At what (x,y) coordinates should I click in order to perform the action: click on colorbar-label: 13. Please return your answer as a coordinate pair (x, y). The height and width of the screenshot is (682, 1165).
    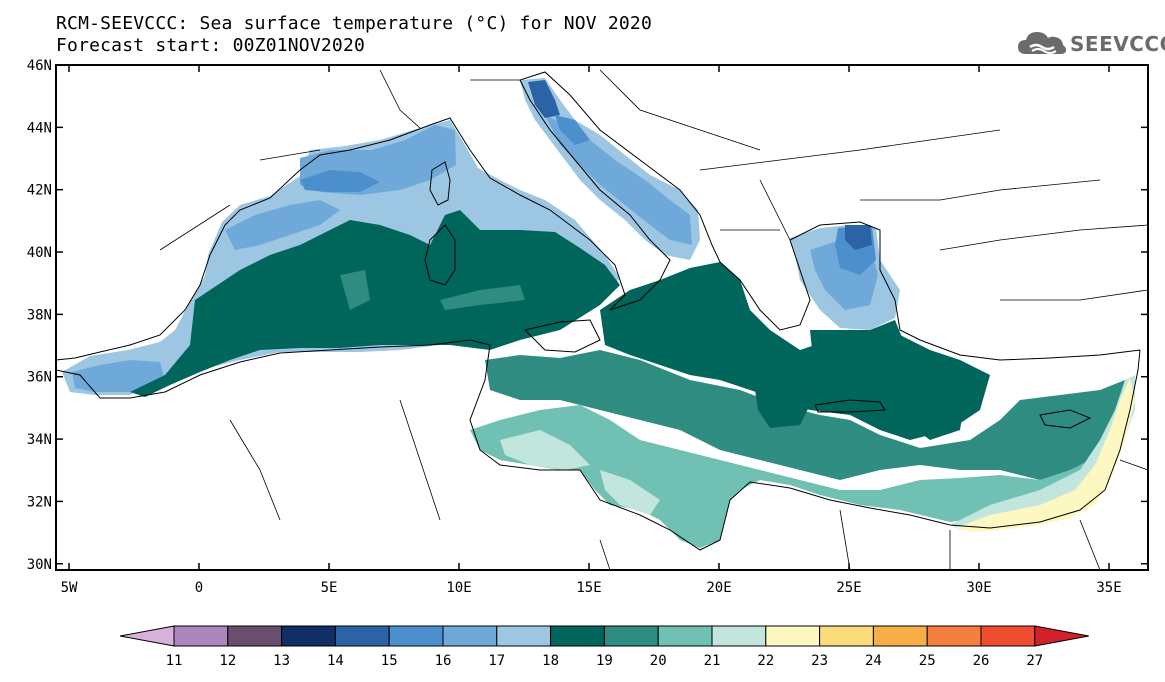
    Looking at the image, I should click on (281, 661).